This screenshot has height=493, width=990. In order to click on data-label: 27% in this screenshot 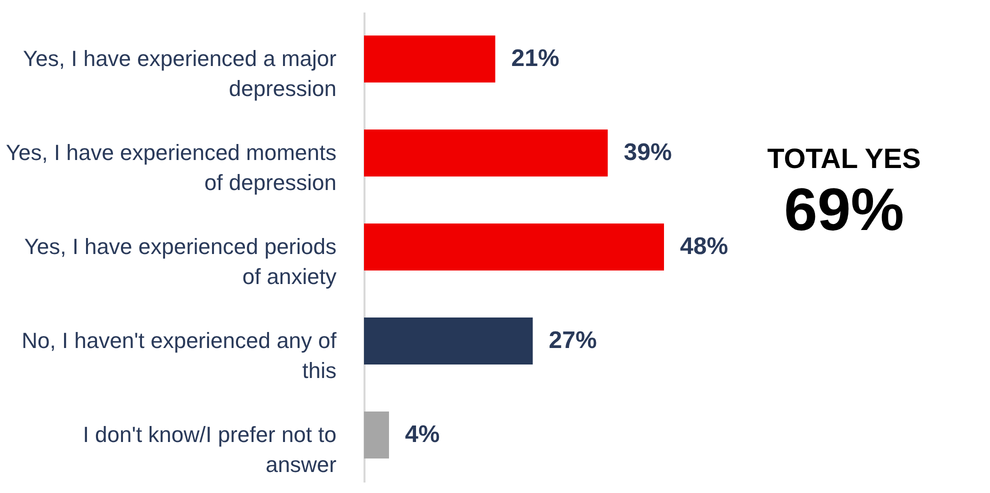, I will do `click(572, 340)`.